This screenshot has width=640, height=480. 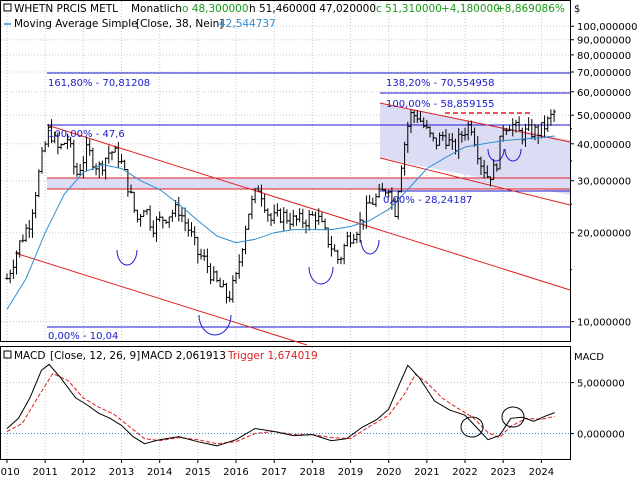 I want to click on fib-label-1618: 161,80% - 70,81208, so click(x=99, y=83).